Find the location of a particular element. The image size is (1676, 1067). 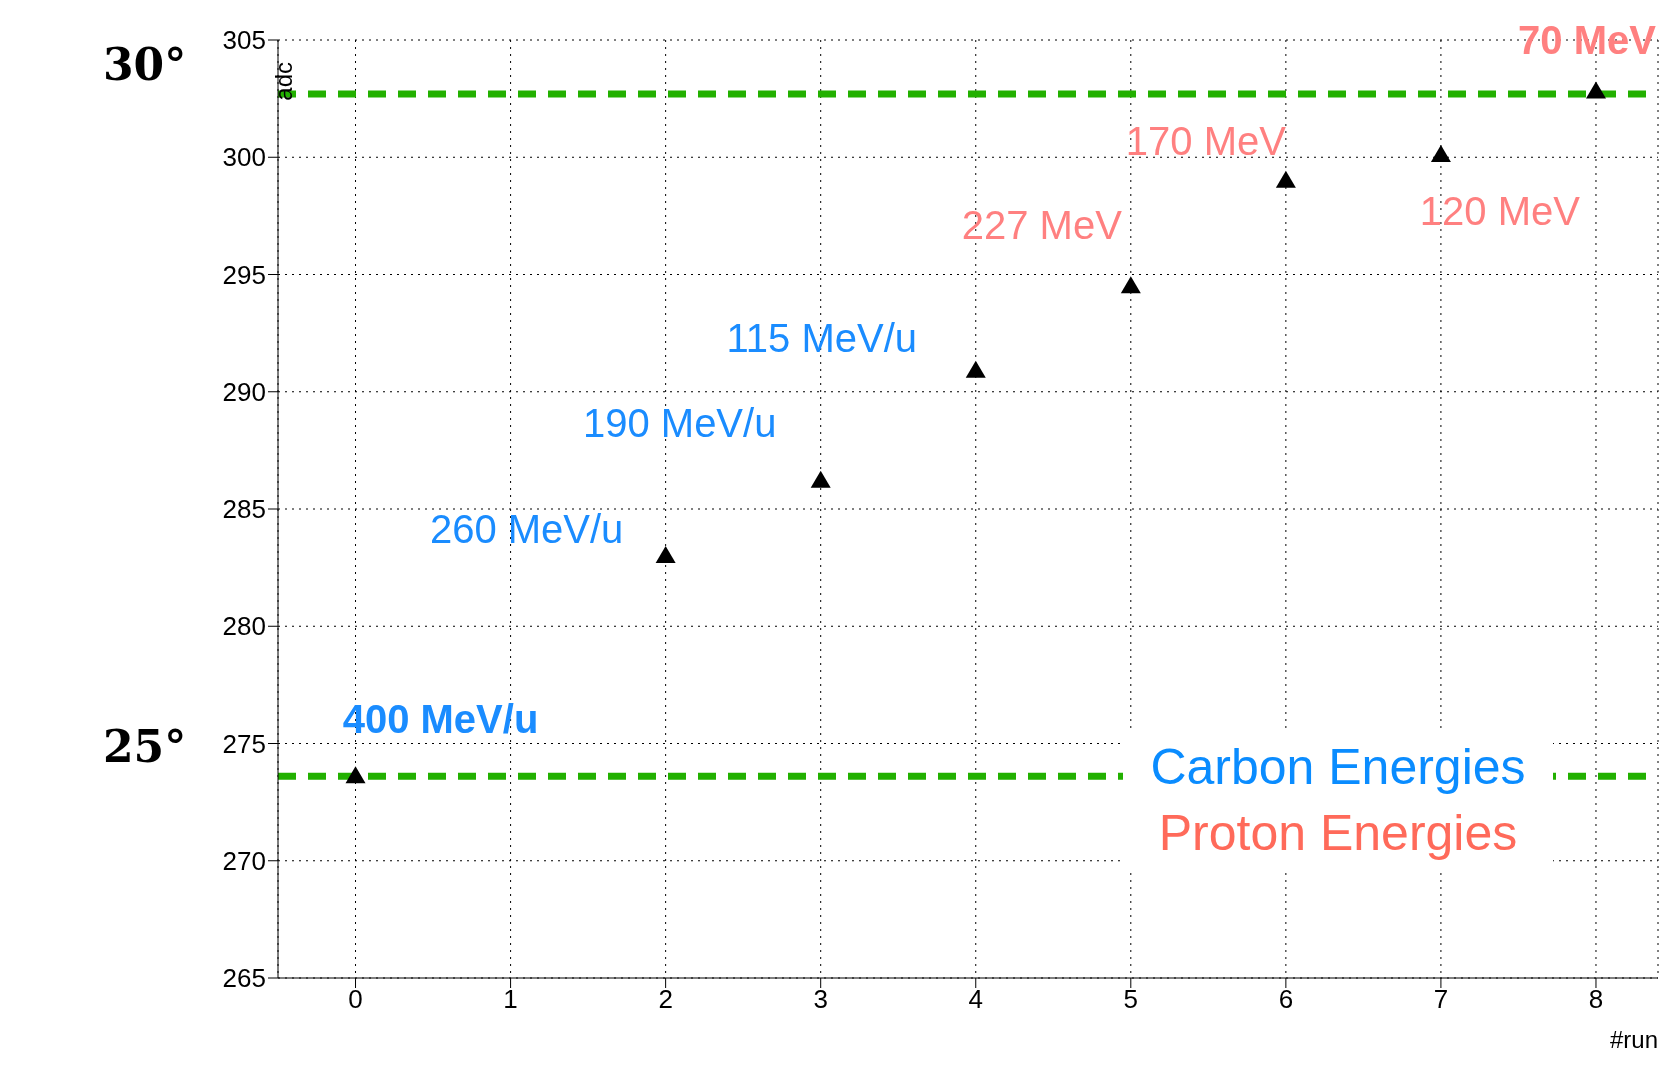

x-tick-label: 8 is located at coordinates (1596, 999).